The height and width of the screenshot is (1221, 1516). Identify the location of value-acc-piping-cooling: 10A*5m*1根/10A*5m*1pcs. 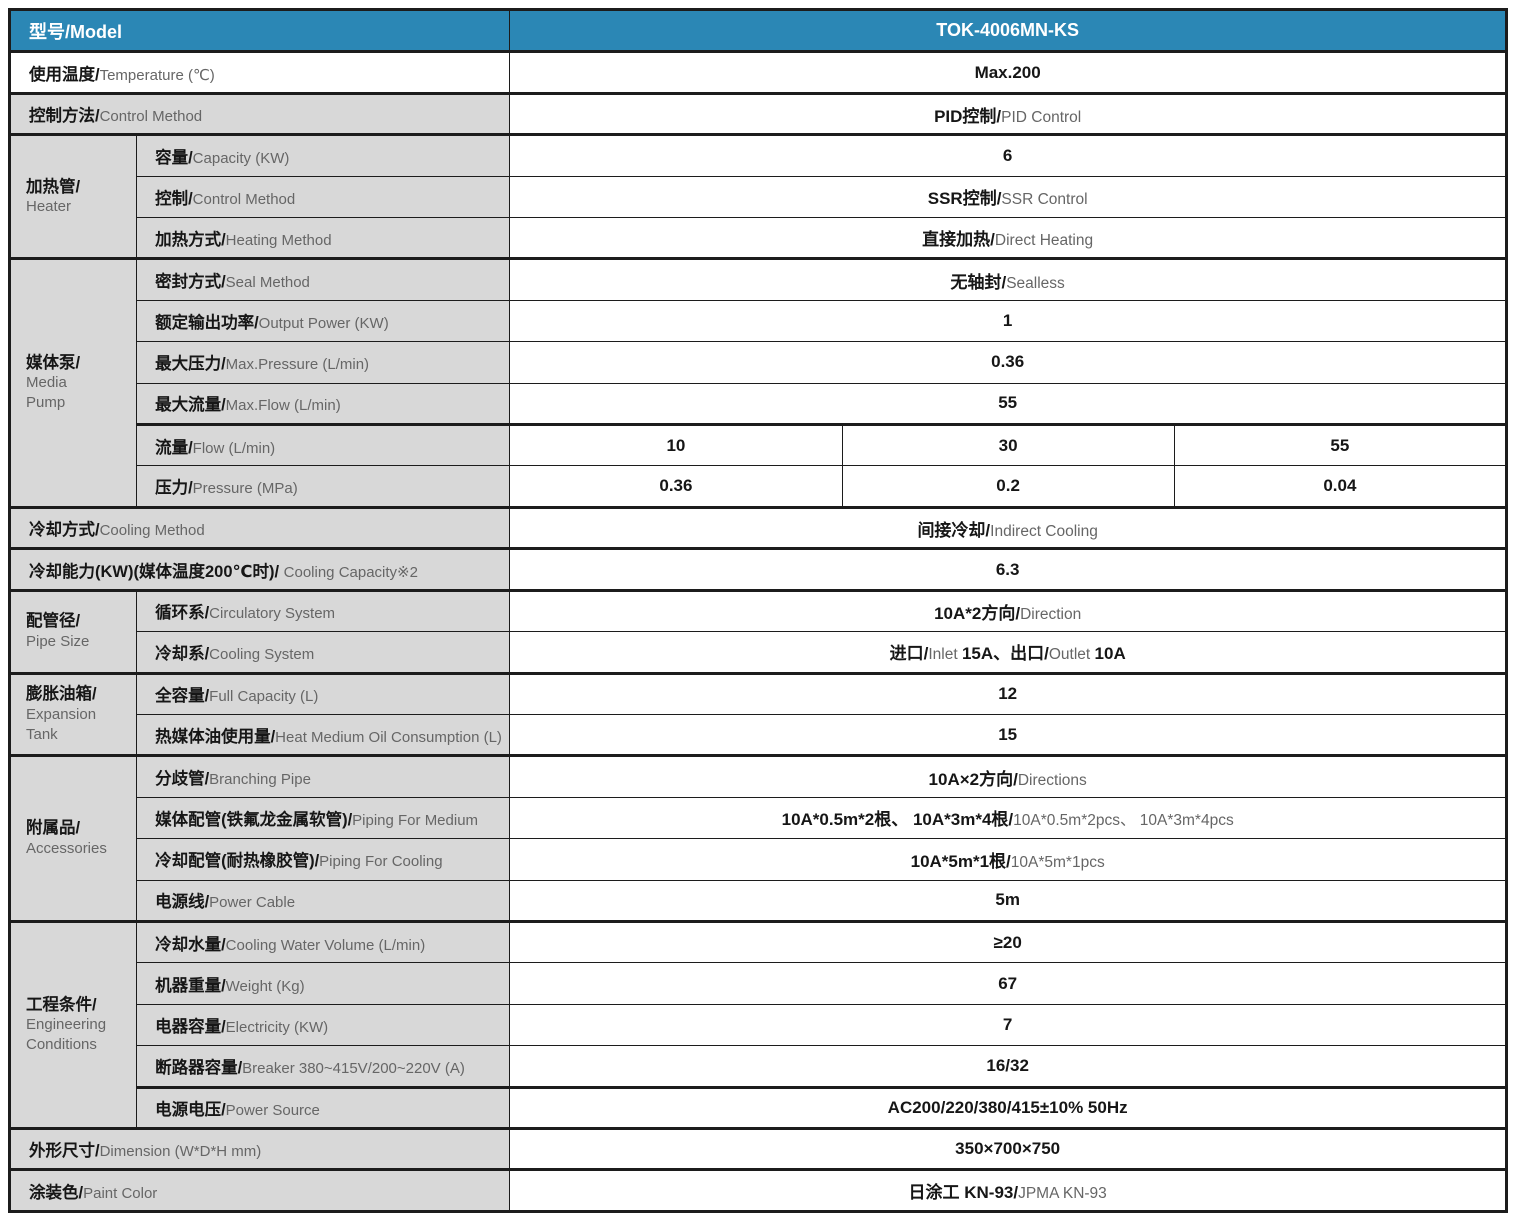
(1008, 859).